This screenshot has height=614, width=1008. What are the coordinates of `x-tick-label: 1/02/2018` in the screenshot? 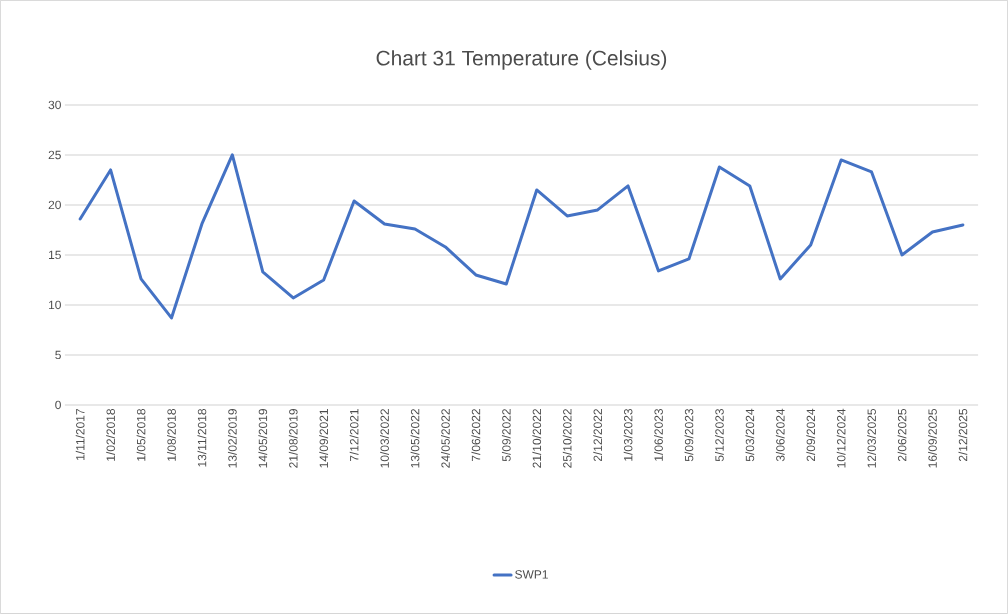 It's located at (110, 435).